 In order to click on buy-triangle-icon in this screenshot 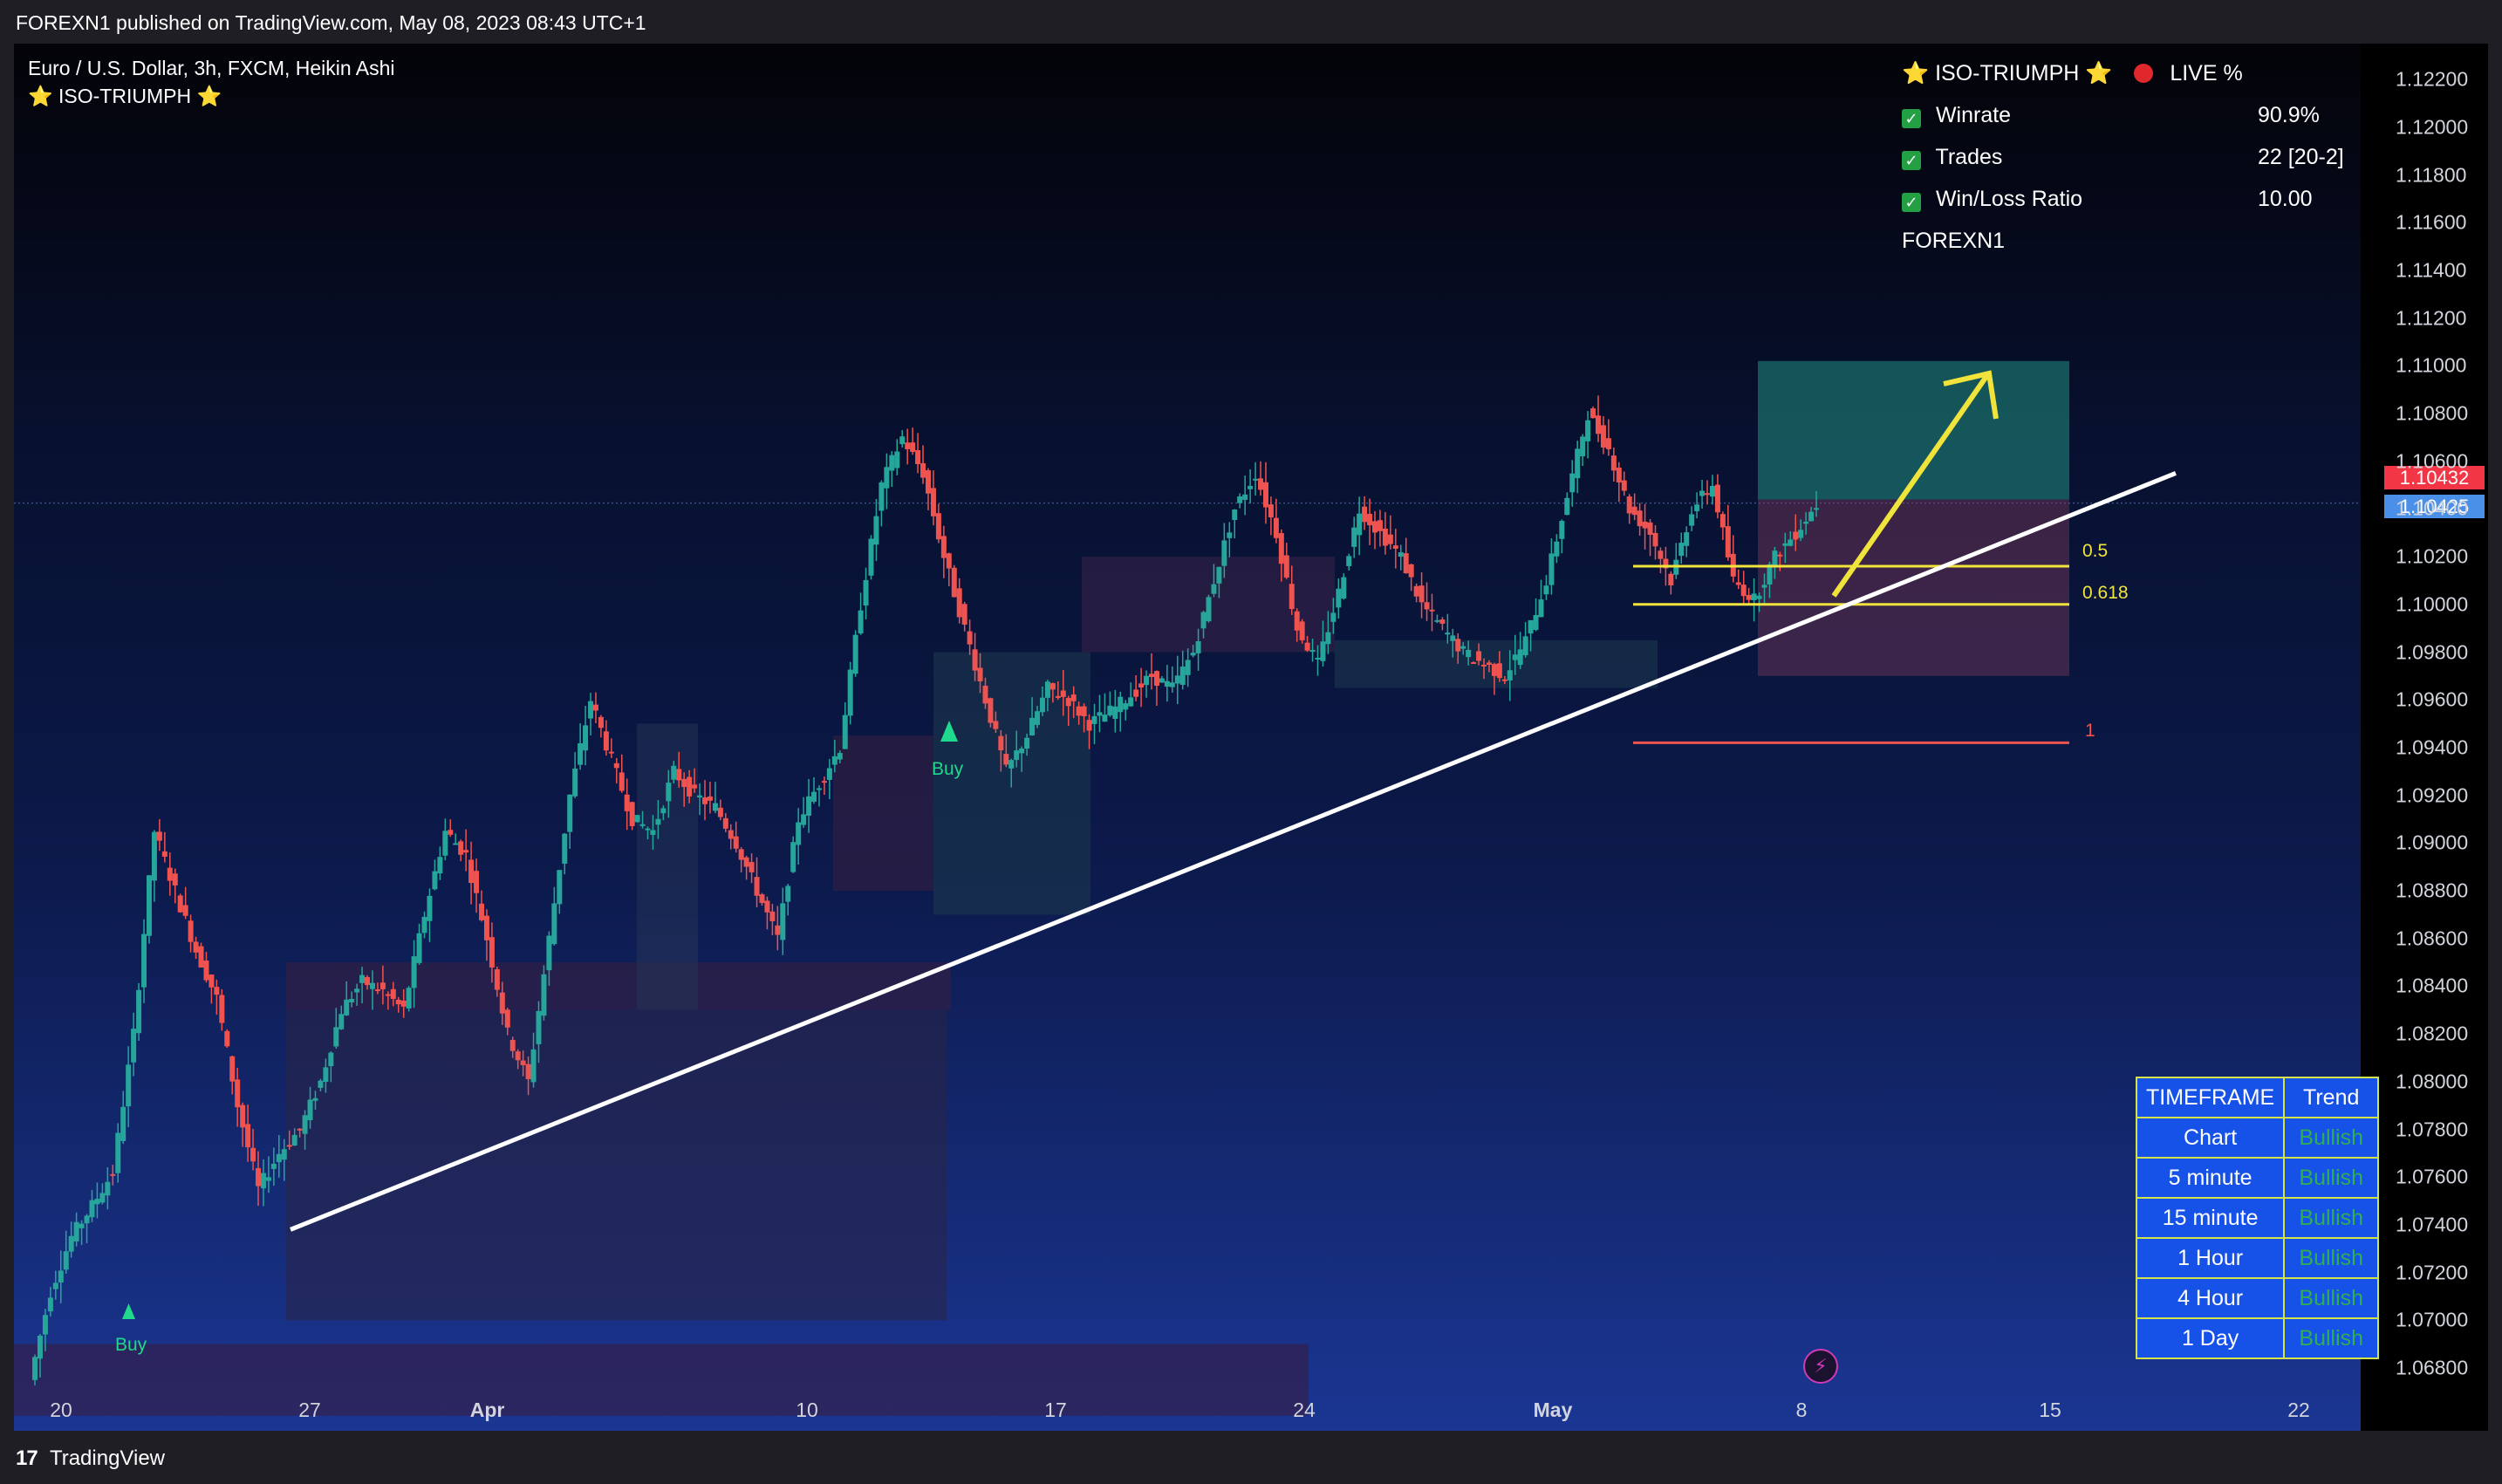, I will do `click(128, 1311)`.